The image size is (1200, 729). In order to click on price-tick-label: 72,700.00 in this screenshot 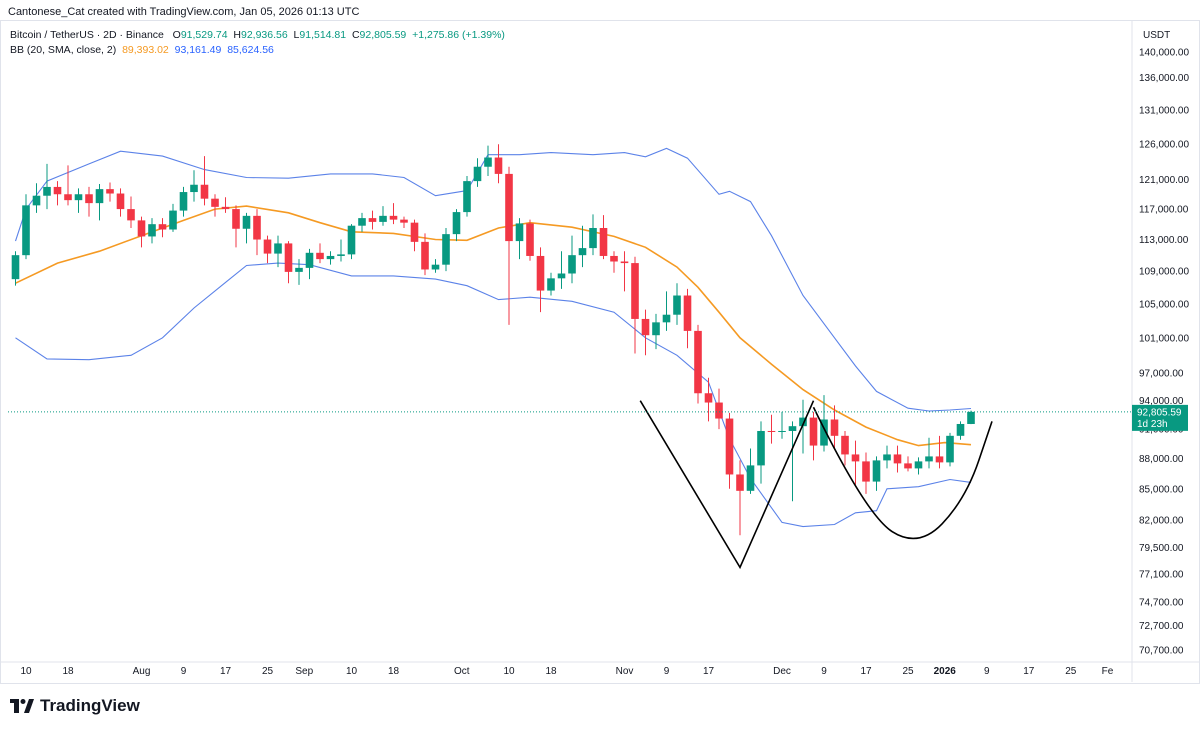, I will do `click(1161, 626)`.